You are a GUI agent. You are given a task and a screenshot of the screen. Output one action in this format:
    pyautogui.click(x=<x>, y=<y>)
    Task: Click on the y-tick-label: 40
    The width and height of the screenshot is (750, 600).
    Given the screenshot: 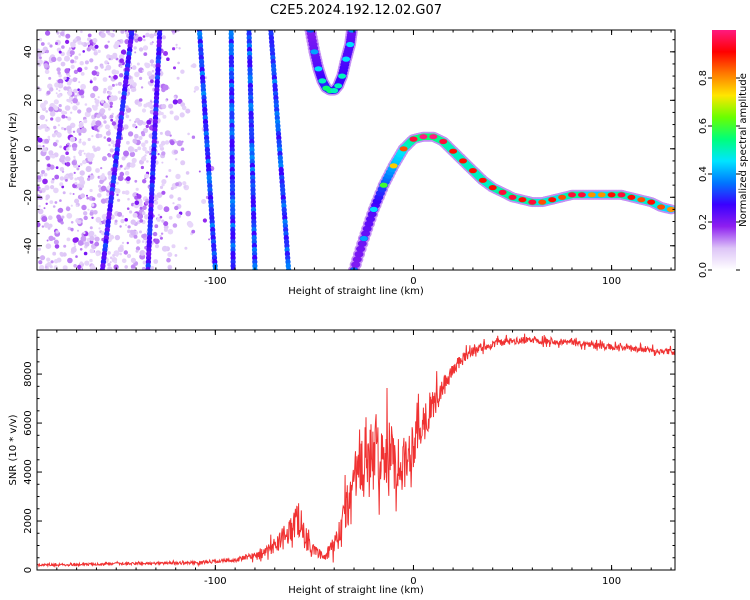 What is the action you would take?
    pyautogui.click(x=28, y=51)
    